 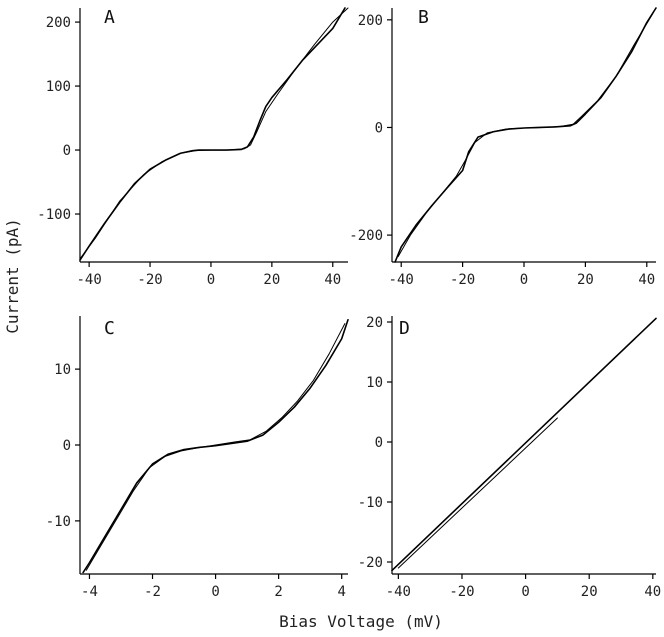 What do you see at coordinates (398, 592) in the screenshot?
I see `panel-d-x-tick-label: -40` at bounding box center [398, 592].